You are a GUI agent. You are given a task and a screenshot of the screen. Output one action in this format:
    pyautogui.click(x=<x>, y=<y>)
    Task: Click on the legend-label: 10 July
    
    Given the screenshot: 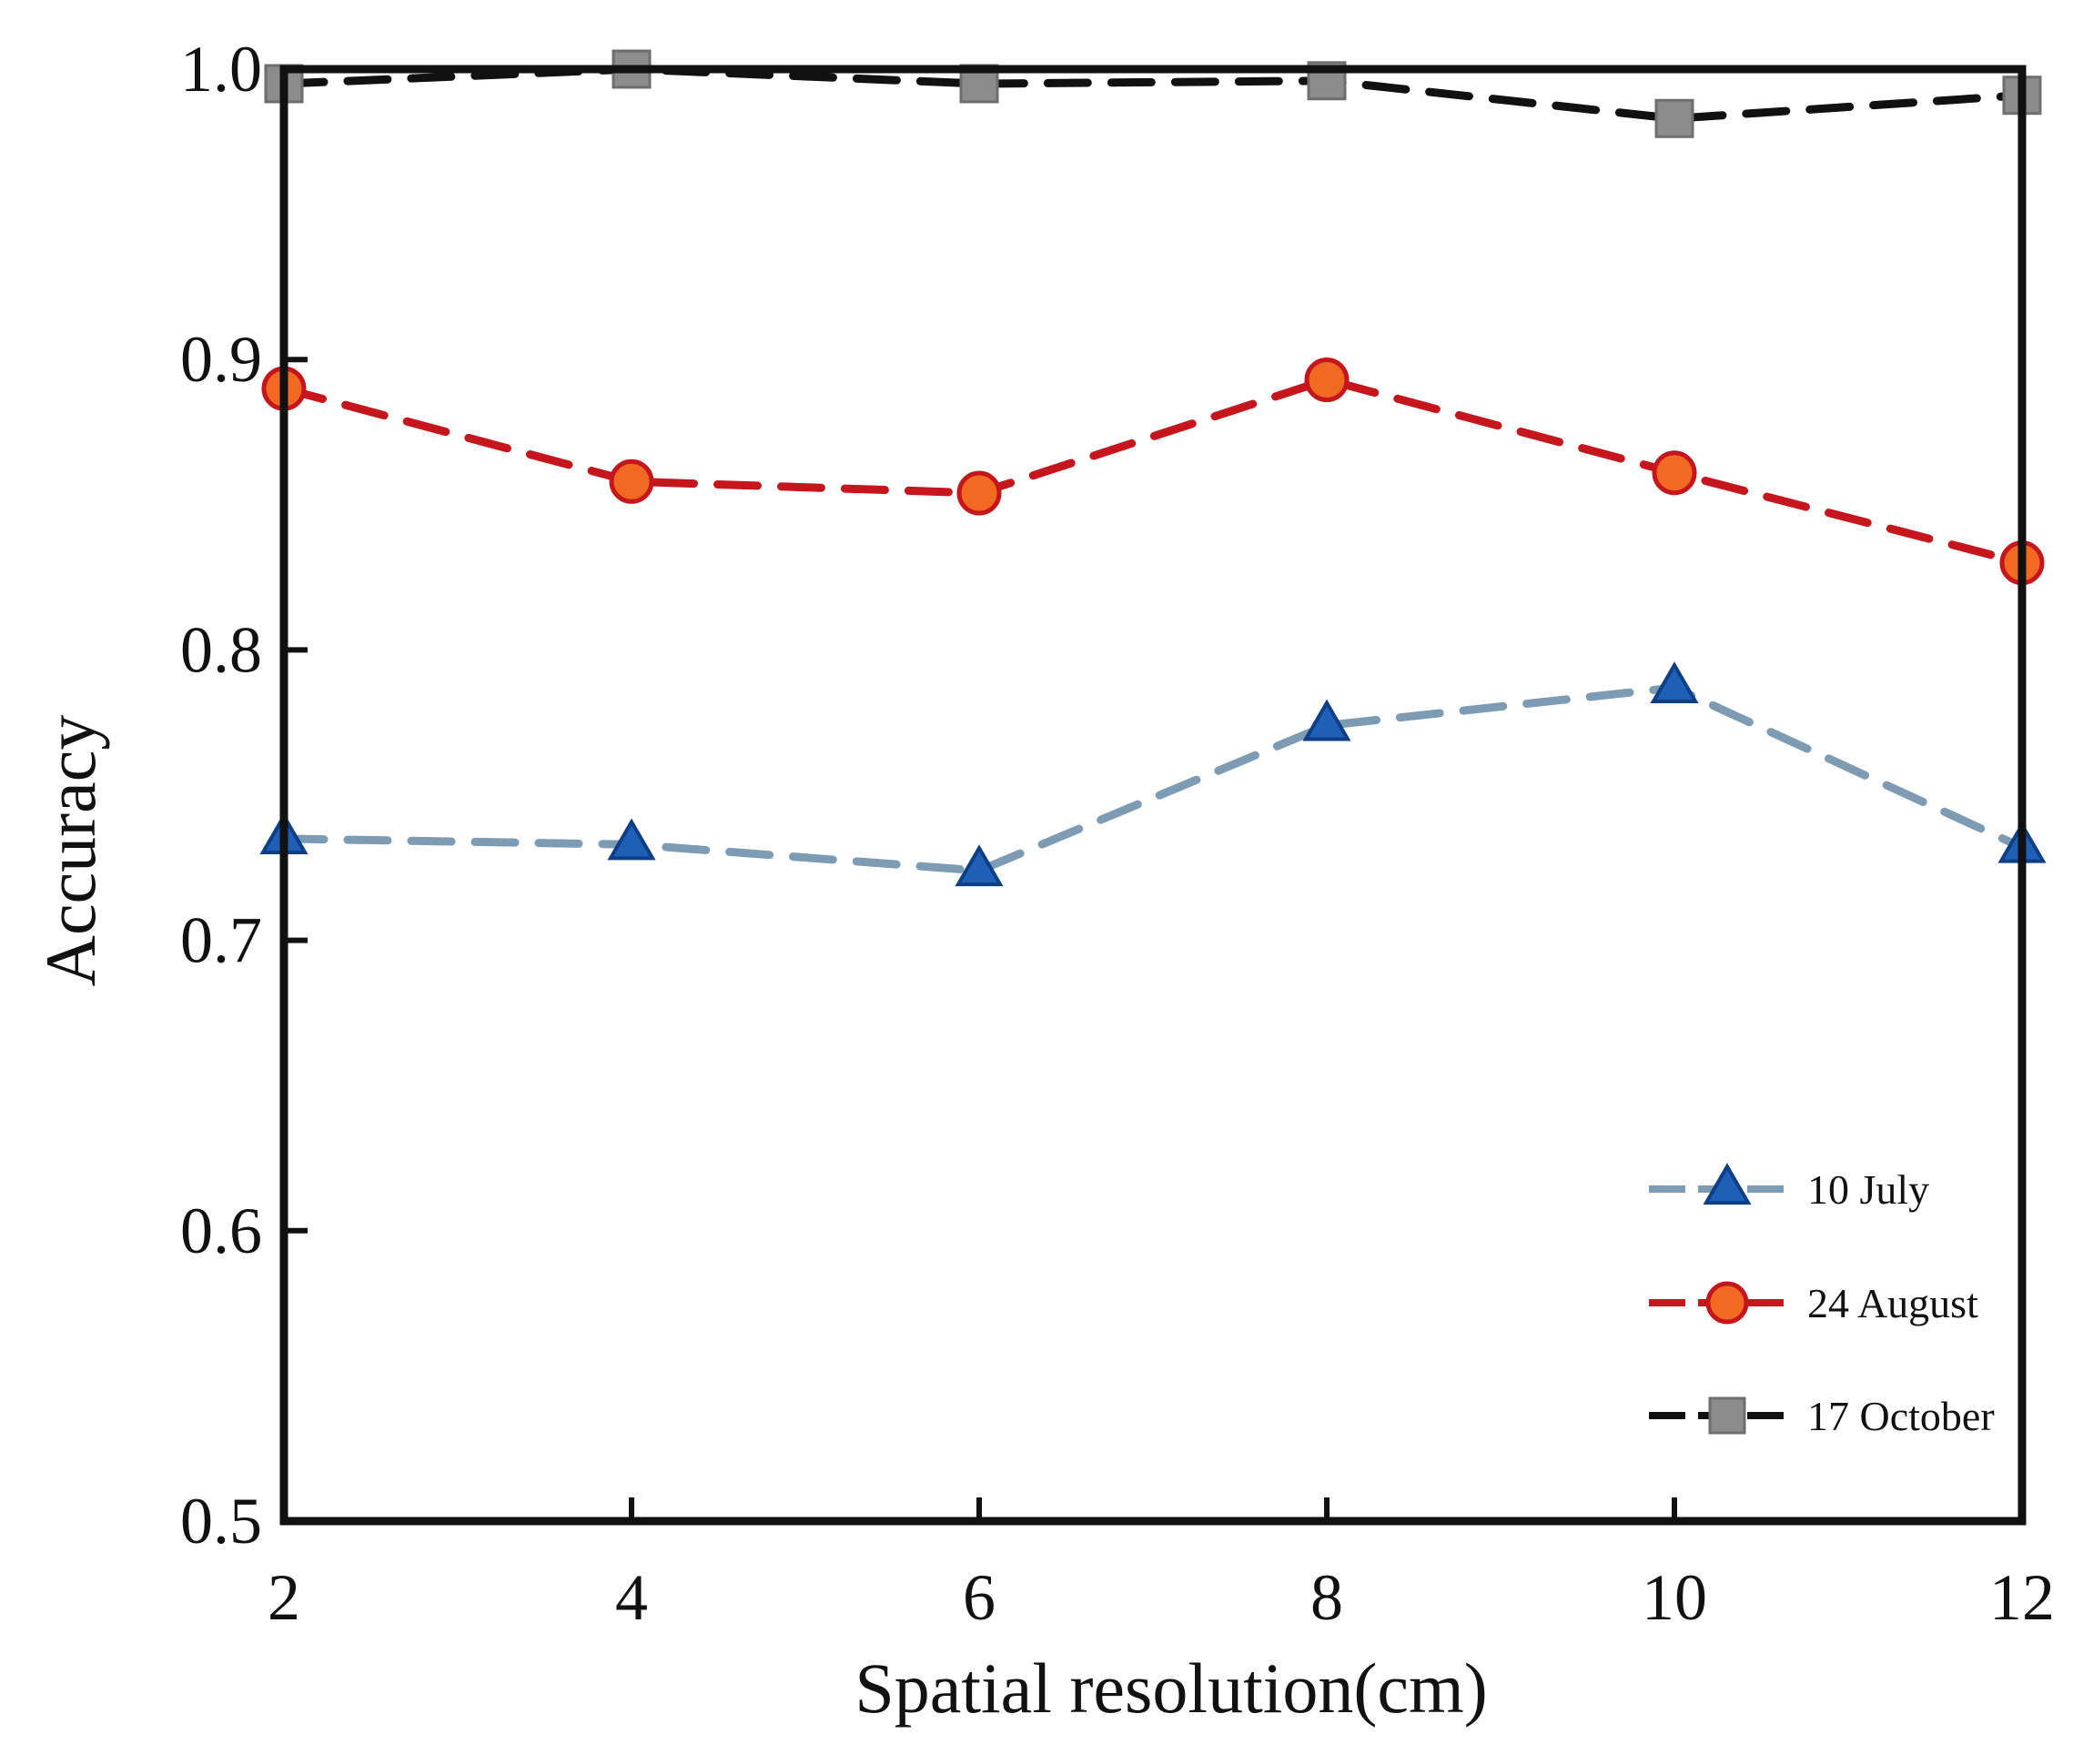 What is the action you would take?
    pyautogui.click(x=1868, y=1190)
    